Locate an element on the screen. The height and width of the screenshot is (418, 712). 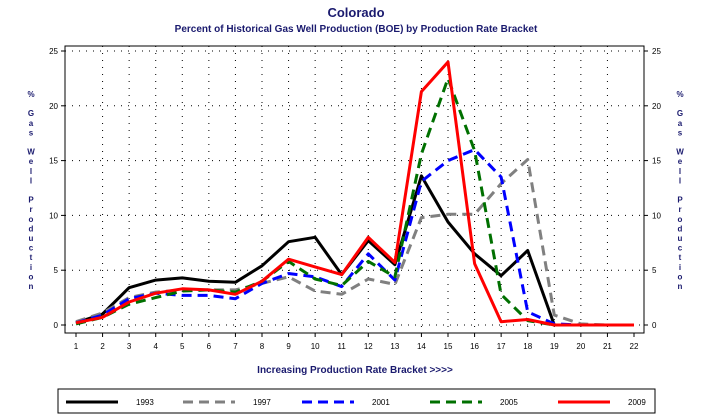
x-tick-label: 13 is located at coordinates (394, 346).